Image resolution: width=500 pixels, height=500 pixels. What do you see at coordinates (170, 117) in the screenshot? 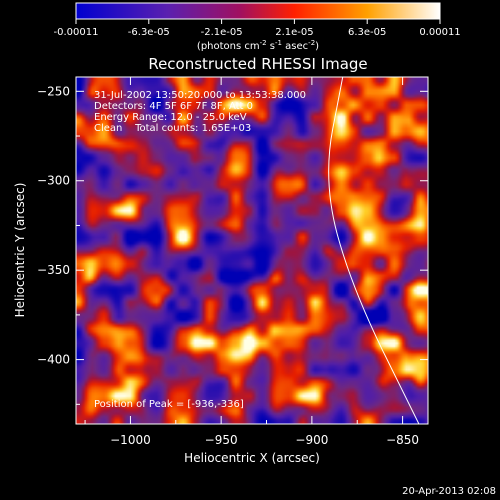
I see `info-energy-range: Energy Range: 12.0 - 25.0 keV` at bounding box center [170, 117].